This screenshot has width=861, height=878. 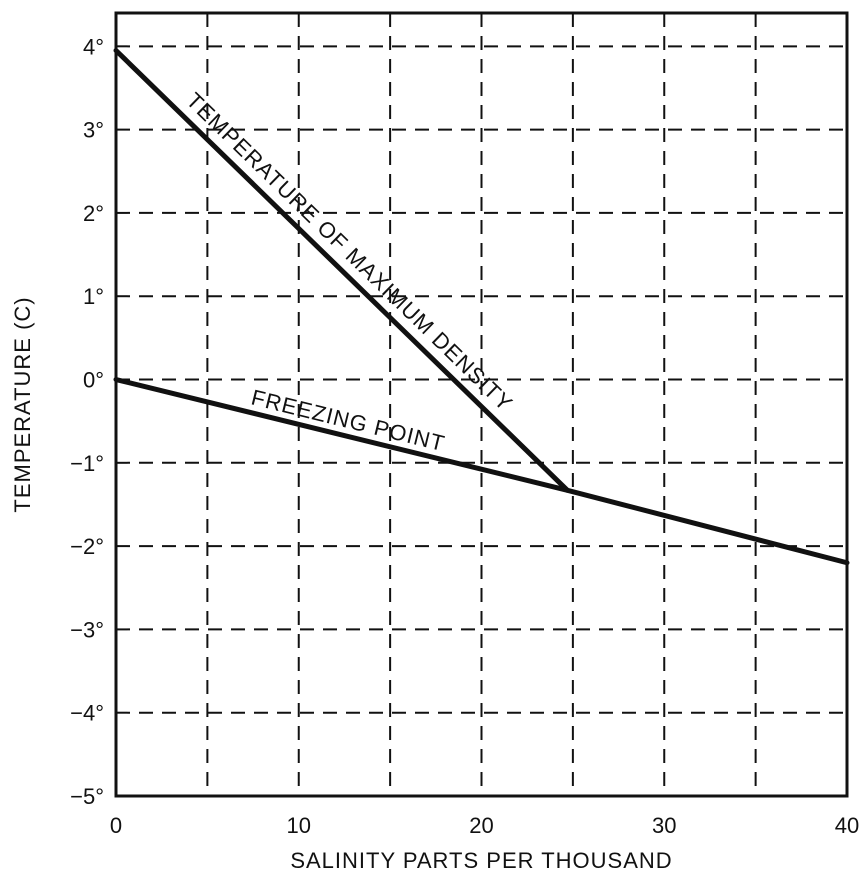 What do you see at coordinates (93, 213) in the screenshot?
I see `y-tick-label: 2°` at bounding box center [93, 213].